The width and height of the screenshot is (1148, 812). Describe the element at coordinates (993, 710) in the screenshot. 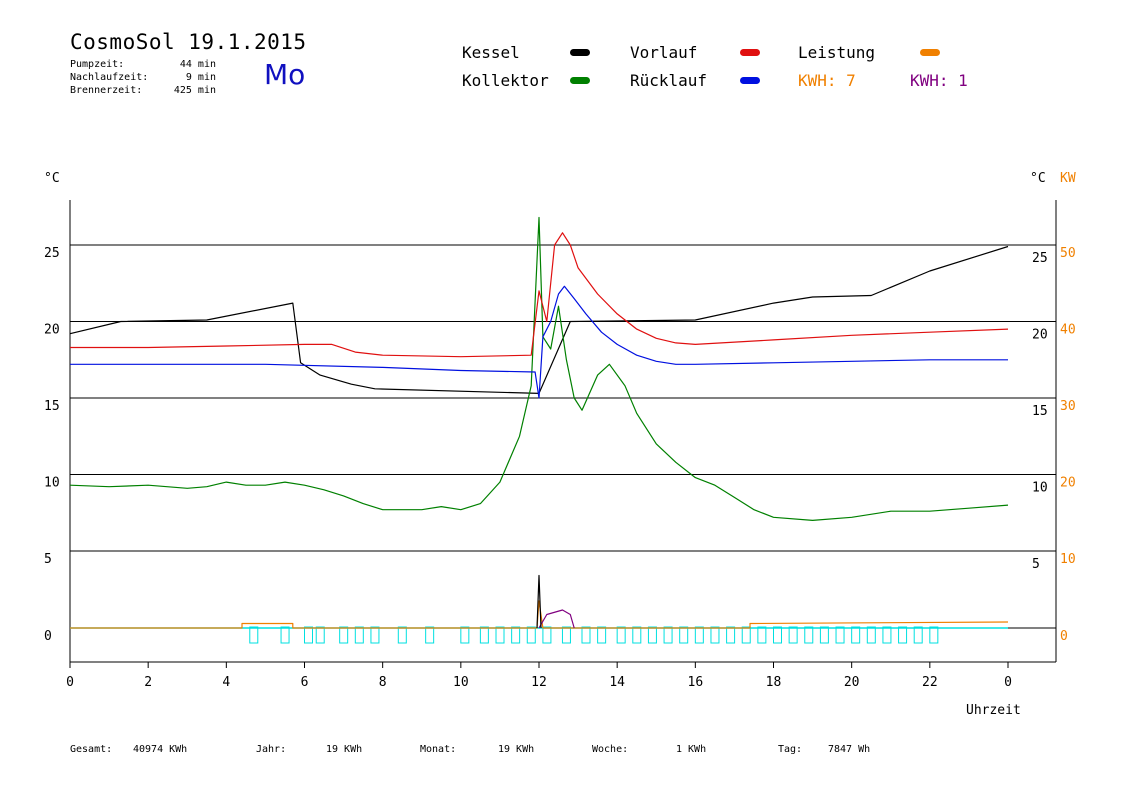

I see `x-axis-label: Uhrzeit` at that location.